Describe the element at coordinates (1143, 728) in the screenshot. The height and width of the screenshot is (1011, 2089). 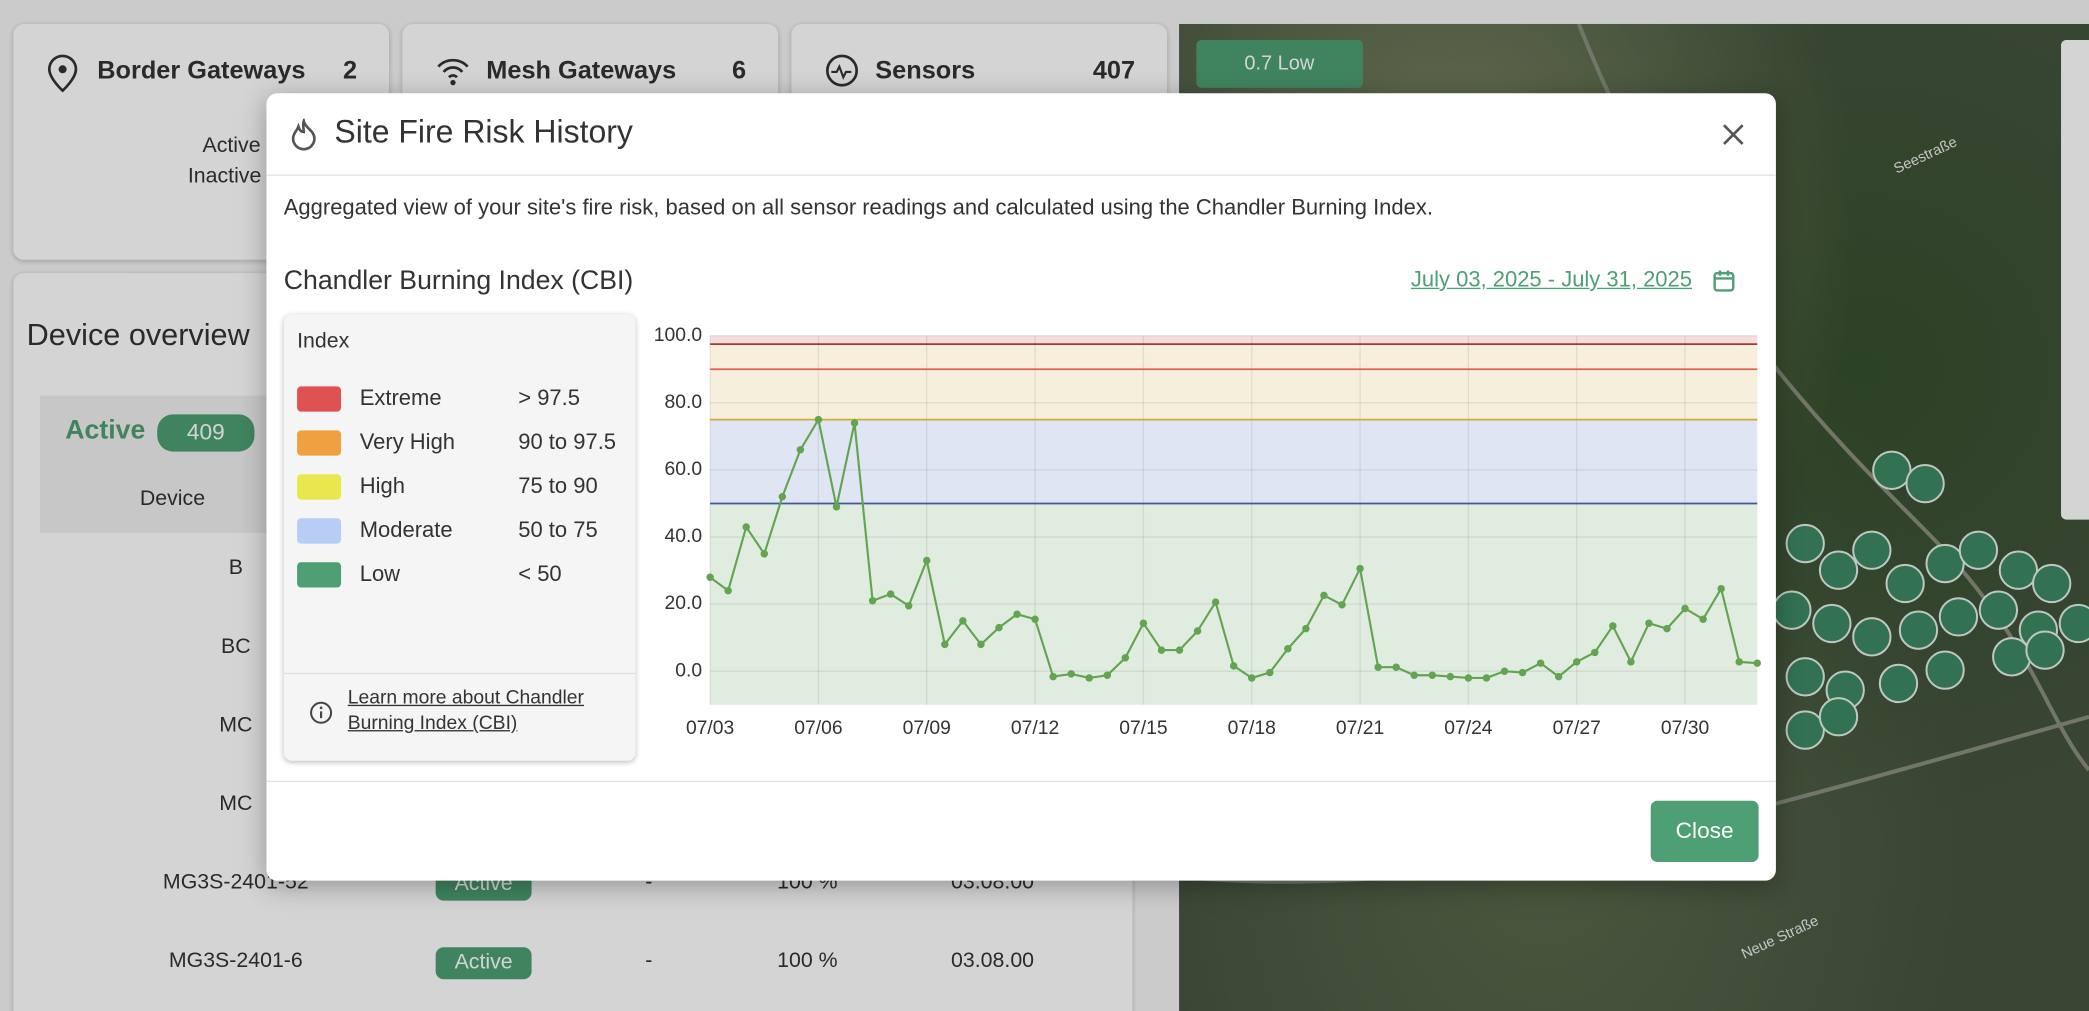
I see `x-tick-label: 07/15` at that location.